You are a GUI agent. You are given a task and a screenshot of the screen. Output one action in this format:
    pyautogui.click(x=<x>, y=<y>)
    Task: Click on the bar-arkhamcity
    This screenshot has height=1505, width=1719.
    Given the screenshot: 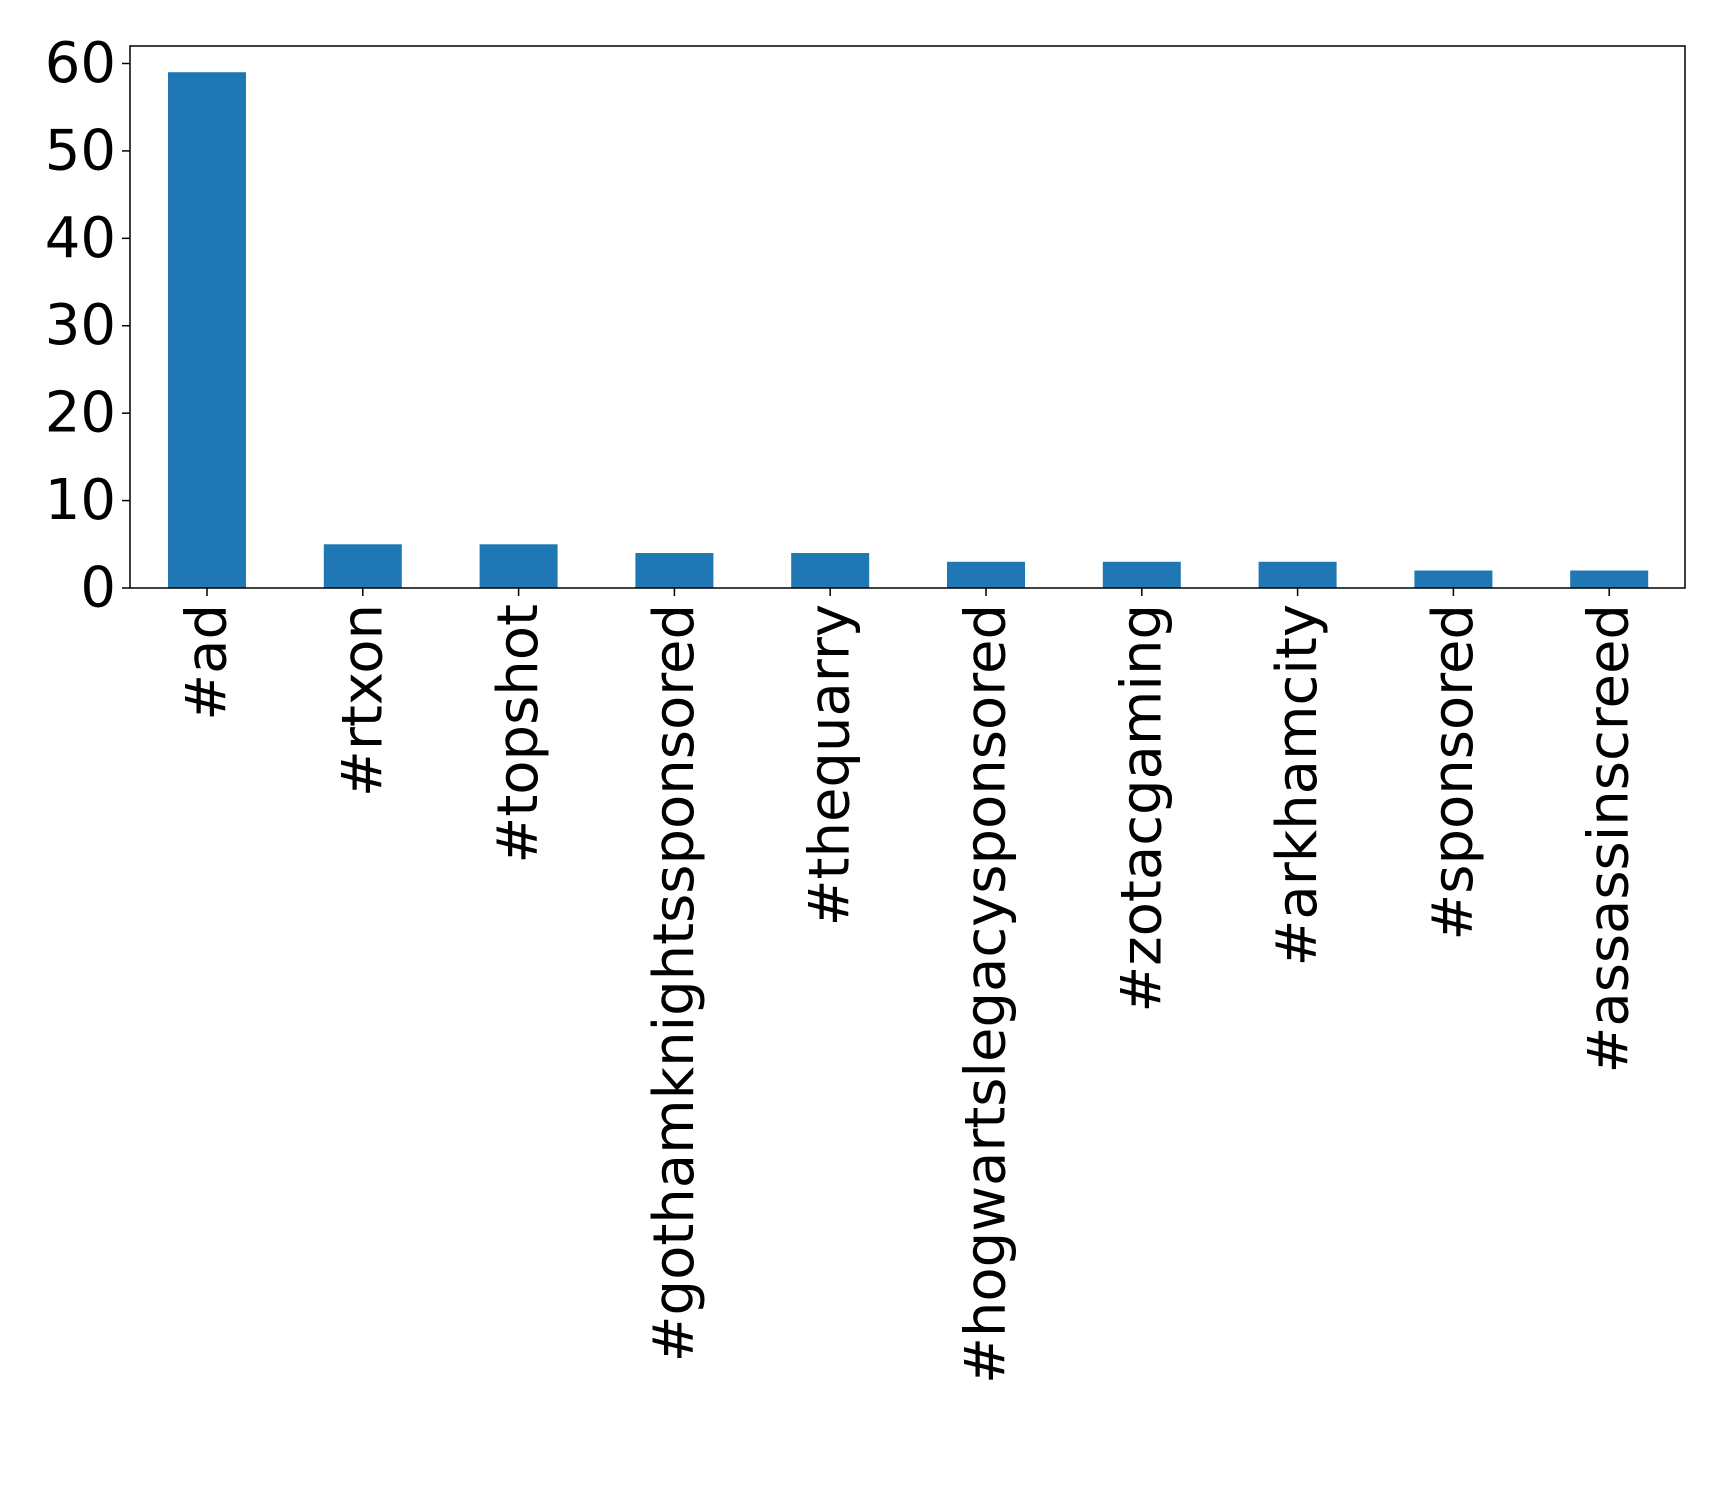 What is the action you would take?
    pyautogui.click(x=1297, y=574)
    